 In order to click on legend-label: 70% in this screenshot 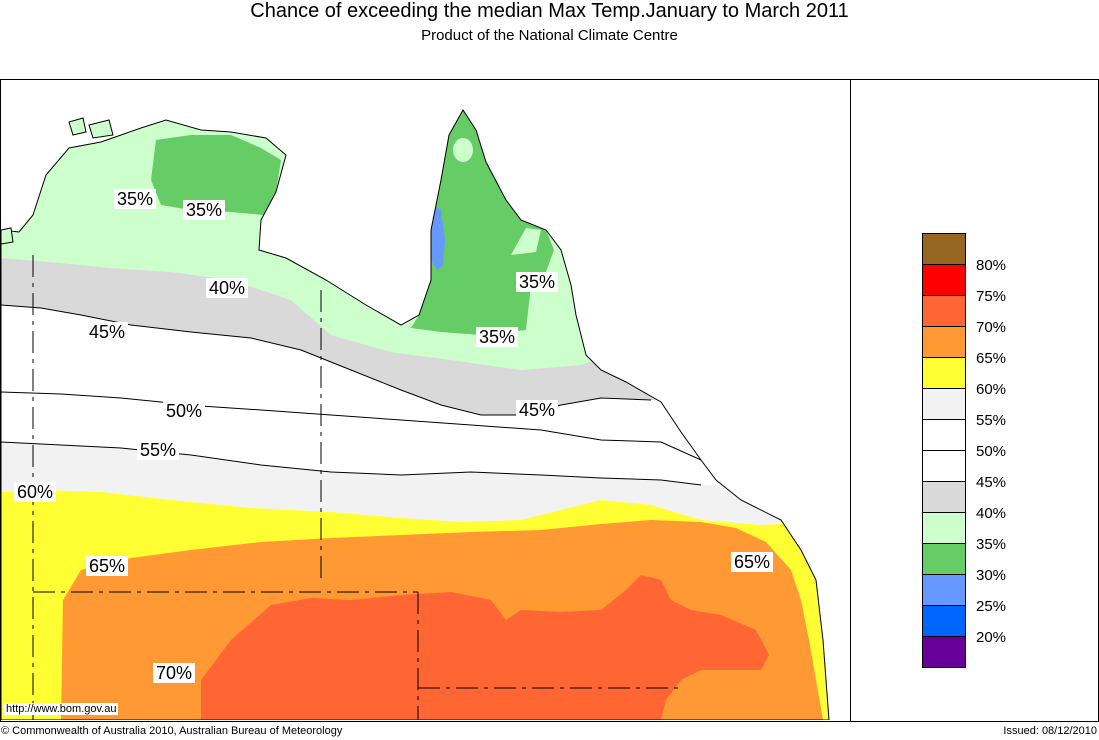, I will do `click(991, 327)`.